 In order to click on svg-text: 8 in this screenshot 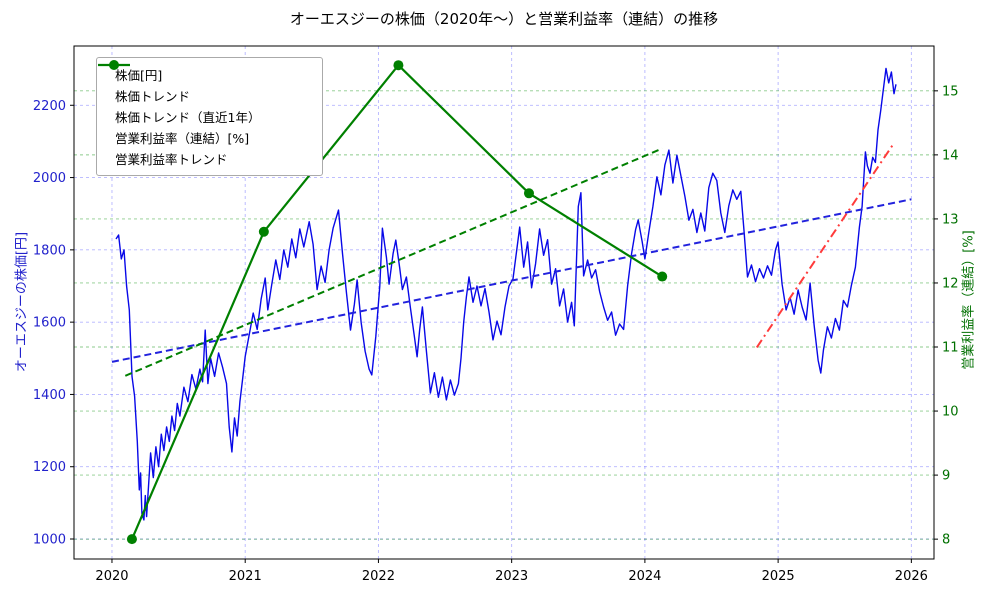, I will do `click(946, 540)`.